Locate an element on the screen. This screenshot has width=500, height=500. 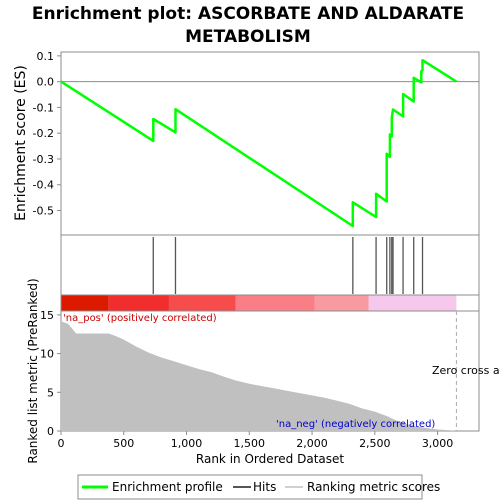
hit-lines is located at coordinates (288, 265).